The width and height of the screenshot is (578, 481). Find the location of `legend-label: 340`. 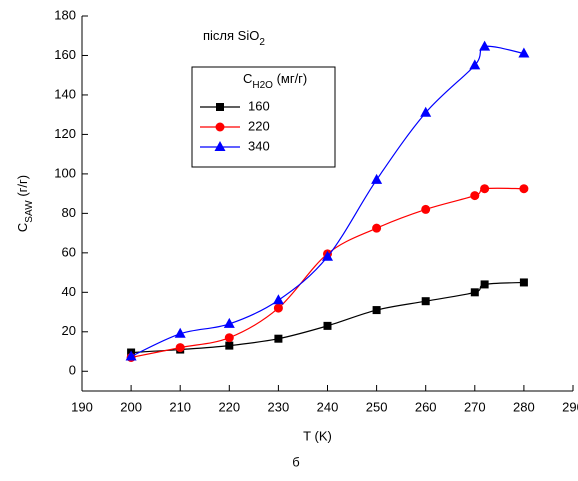

legend-label: 340 is located at coordinates (259, 145).